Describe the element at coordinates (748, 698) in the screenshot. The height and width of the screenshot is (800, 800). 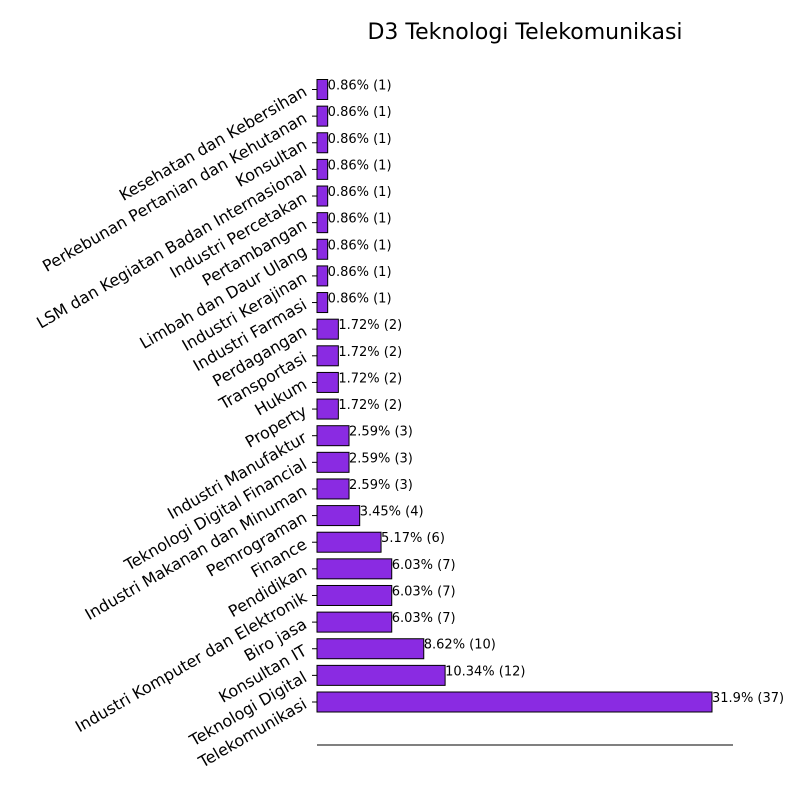
I see `data-label: 31.9% (37)` at that location.